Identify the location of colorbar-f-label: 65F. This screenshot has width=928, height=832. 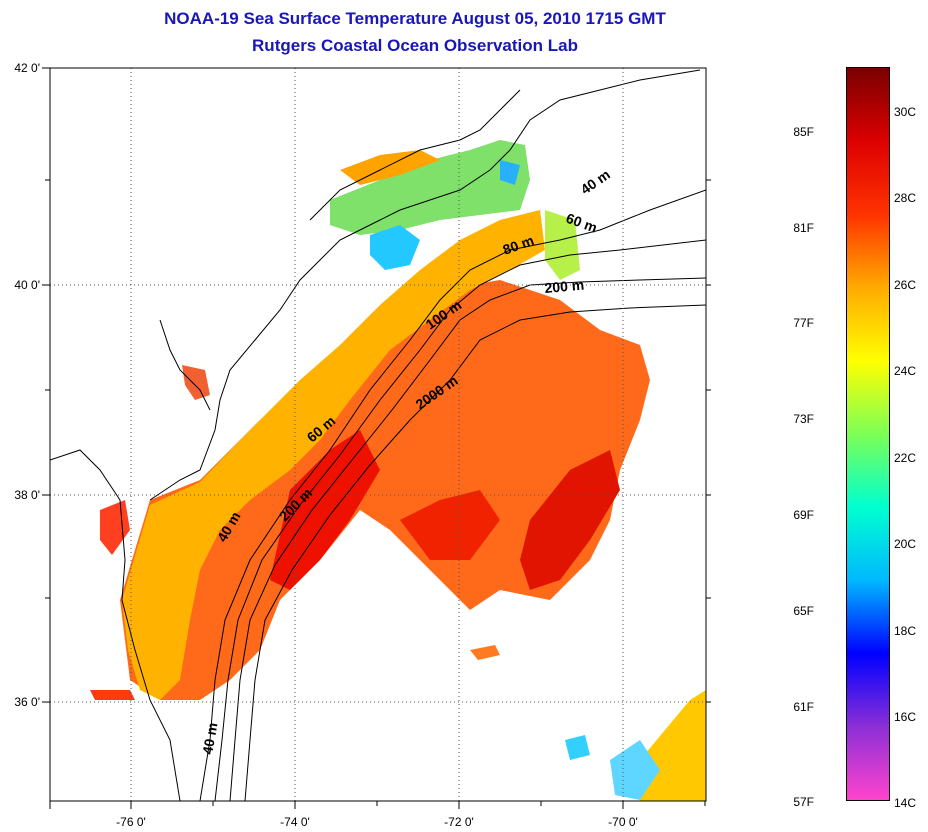
(803, 611).